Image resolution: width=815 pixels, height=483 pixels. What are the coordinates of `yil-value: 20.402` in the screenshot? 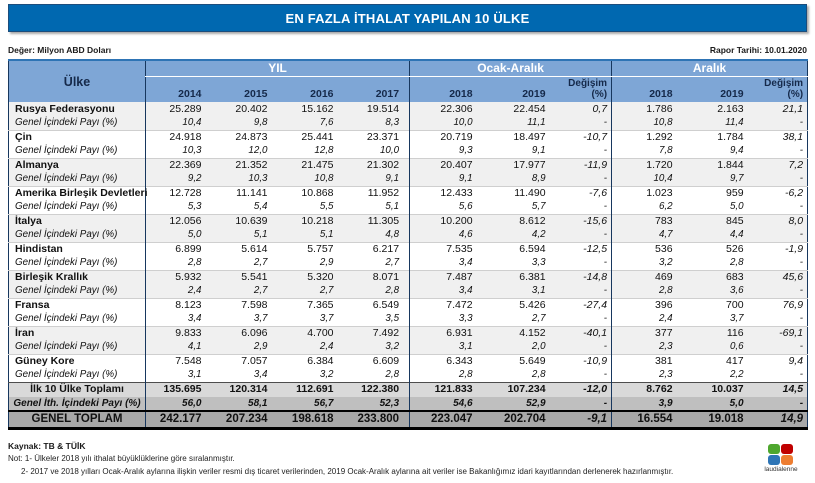 It's located at (244, 109).